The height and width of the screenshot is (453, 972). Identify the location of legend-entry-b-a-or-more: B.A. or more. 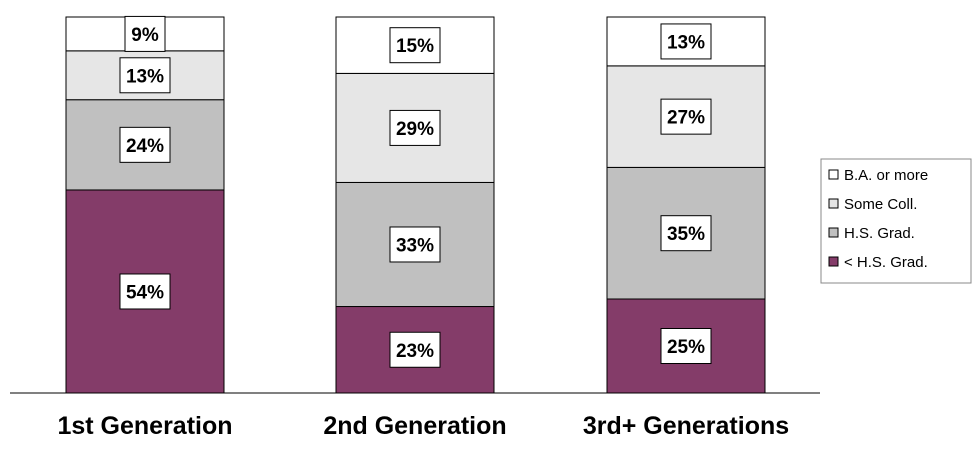
(886, 175).